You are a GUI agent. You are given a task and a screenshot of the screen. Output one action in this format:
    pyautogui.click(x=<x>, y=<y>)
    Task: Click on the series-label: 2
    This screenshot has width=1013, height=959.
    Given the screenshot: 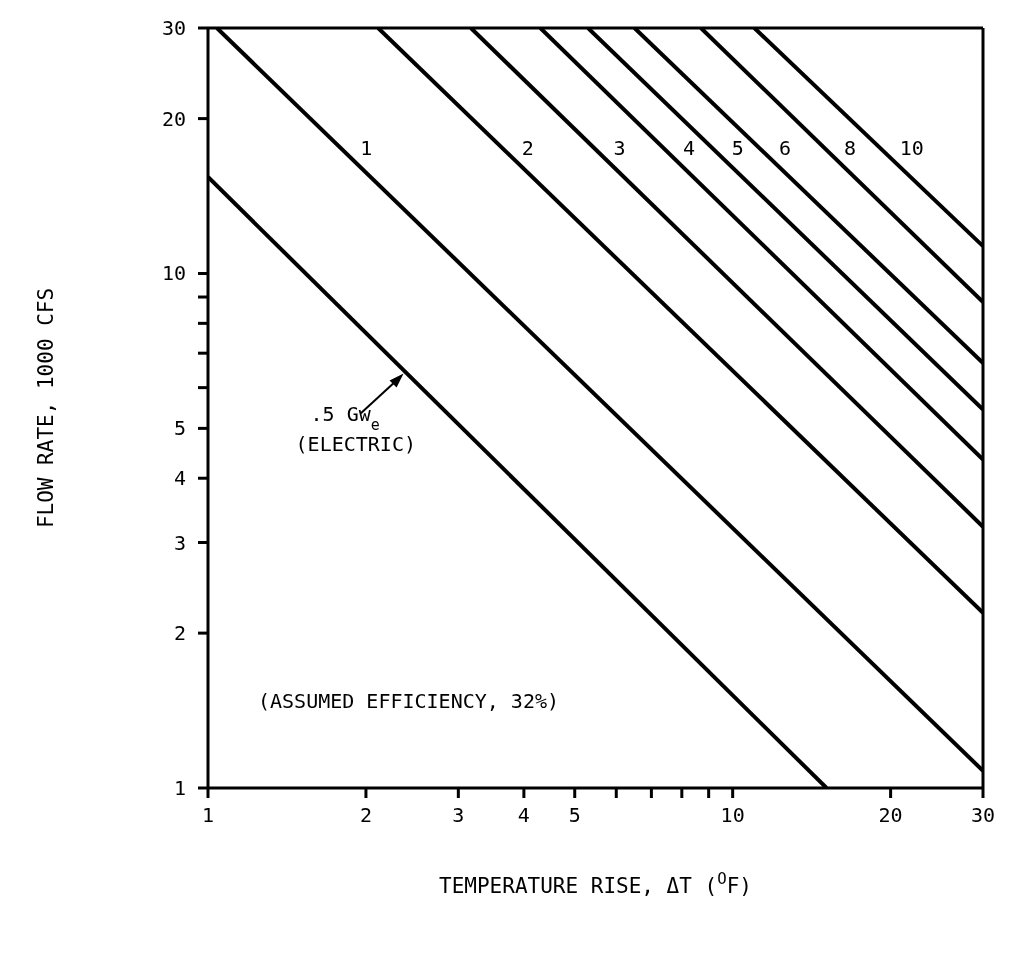 What is the action you would take?
    pyautogui.click(x=527, y=148)
    